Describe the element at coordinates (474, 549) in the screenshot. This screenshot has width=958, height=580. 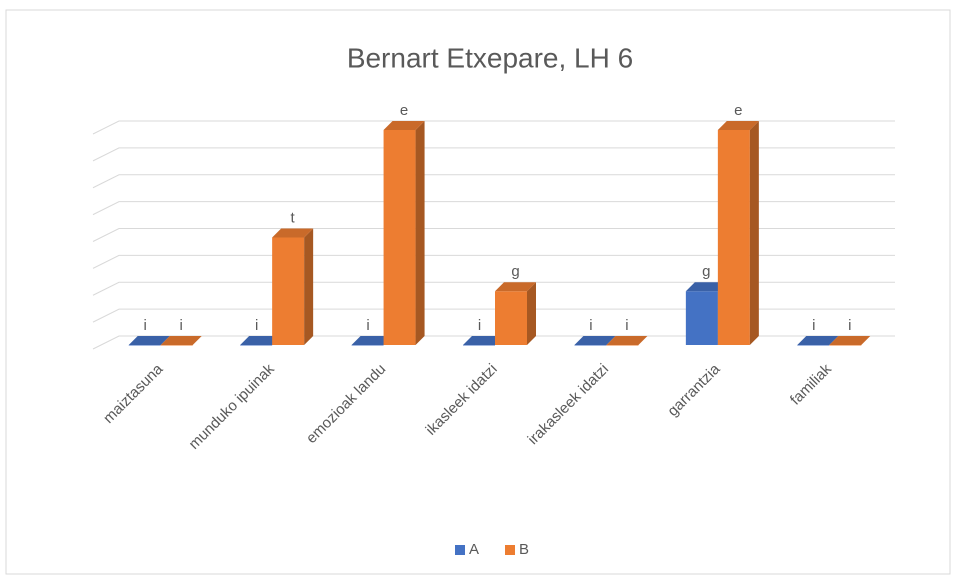
I see `legend-label: A` at that location.